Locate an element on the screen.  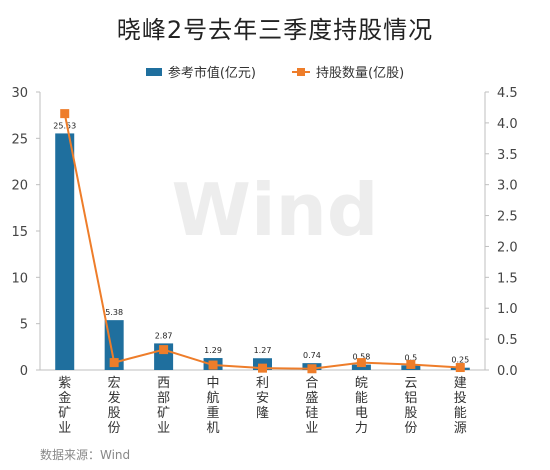
legend-item-market-value: 参考市值(亿元) is located at coordinates (200, 71).